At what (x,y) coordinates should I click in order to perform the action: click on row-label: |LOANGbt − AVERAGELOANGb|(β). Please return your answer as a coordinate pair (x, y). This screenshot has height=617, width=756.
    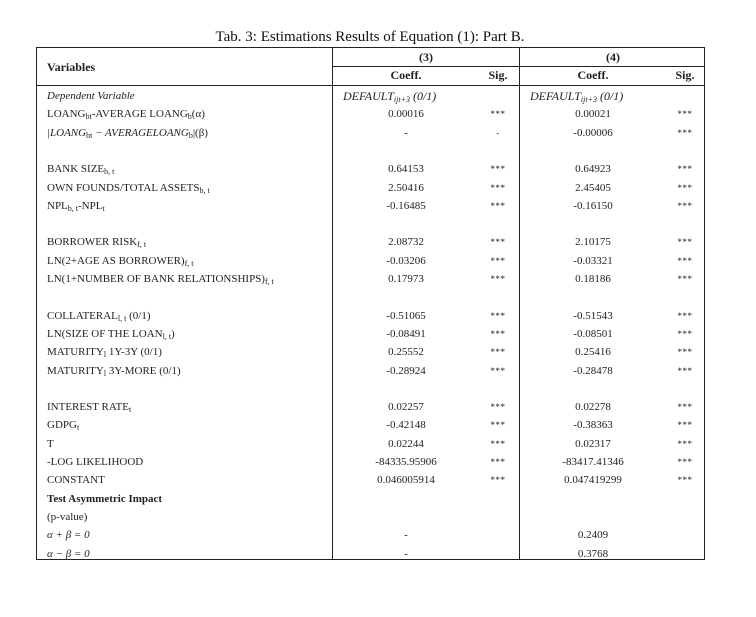
    Looking at the image, I should click on (127, 133).